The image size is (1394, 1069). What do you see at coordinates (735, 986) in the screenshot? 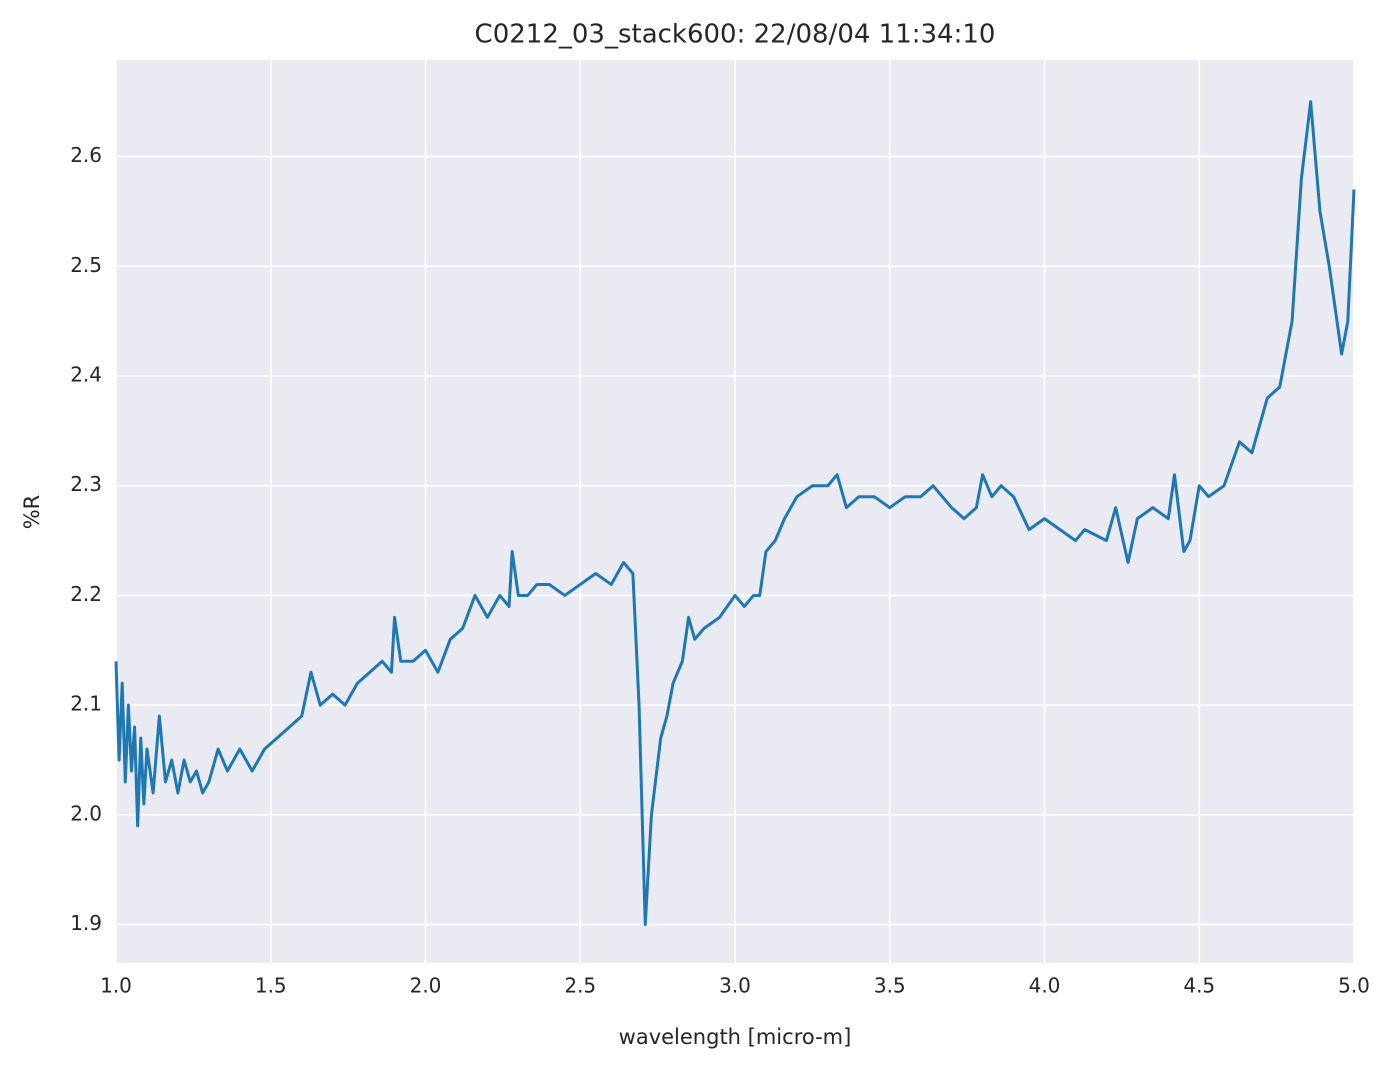
I see `x-tick-label: 3.0` at bounding box center [735, 986].